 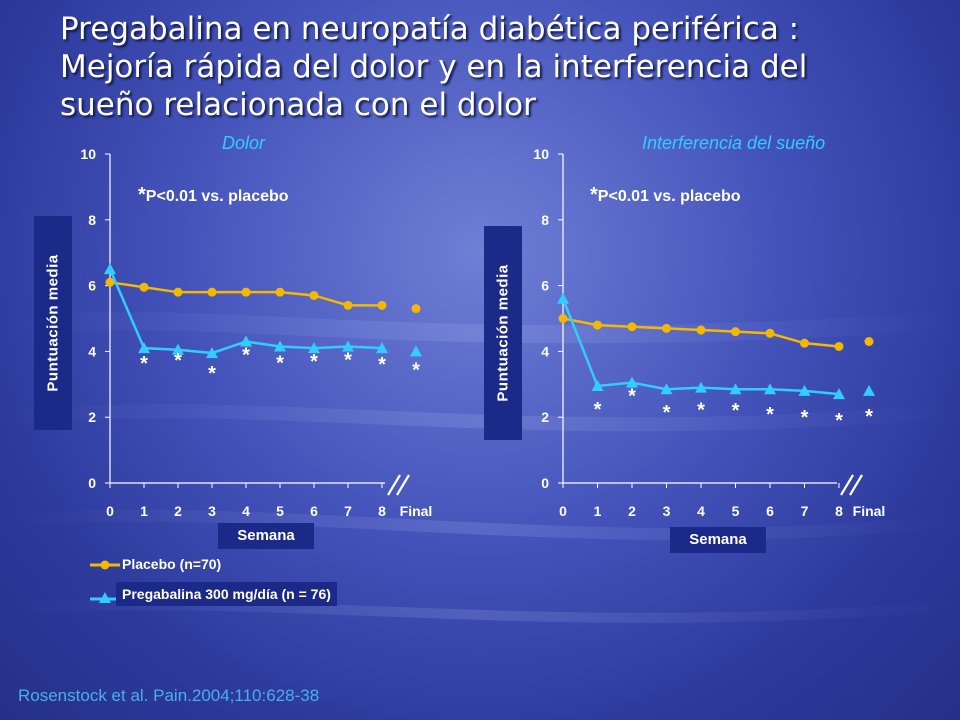 What do you see at coordinates (594, 195) in the screenshot?
I see `significance-note-star: *` at bounding box center [594, 195].